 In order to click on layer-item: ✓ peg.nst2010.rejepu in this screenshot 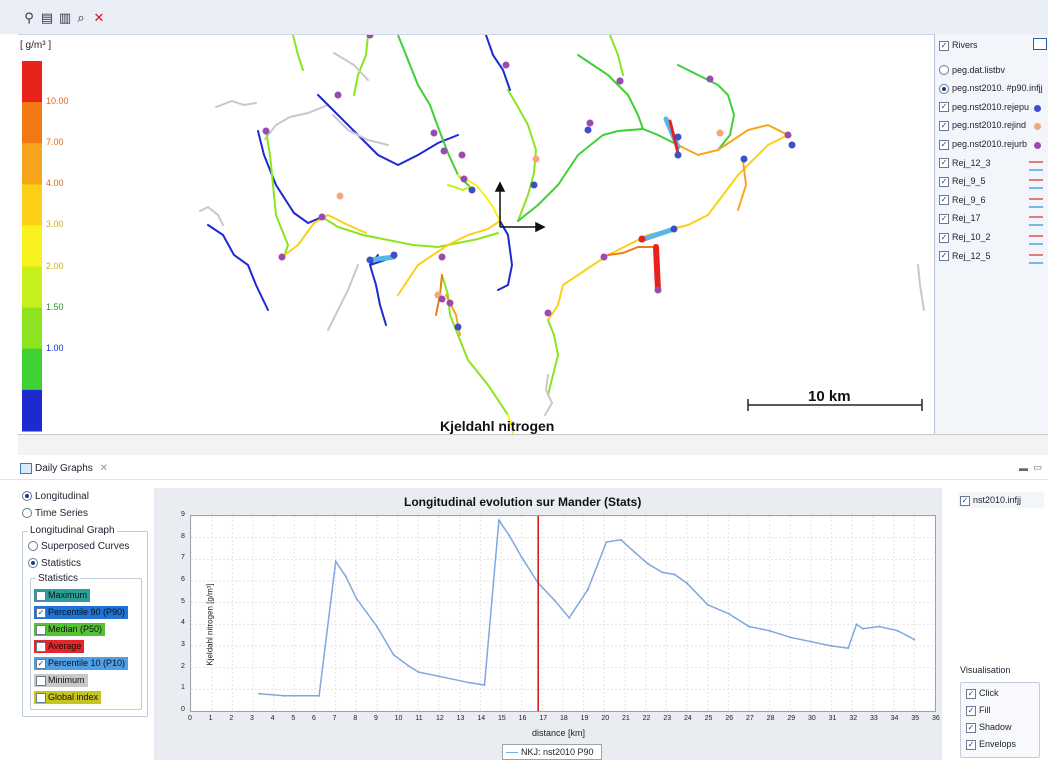, I will do `click(992, 109)`.